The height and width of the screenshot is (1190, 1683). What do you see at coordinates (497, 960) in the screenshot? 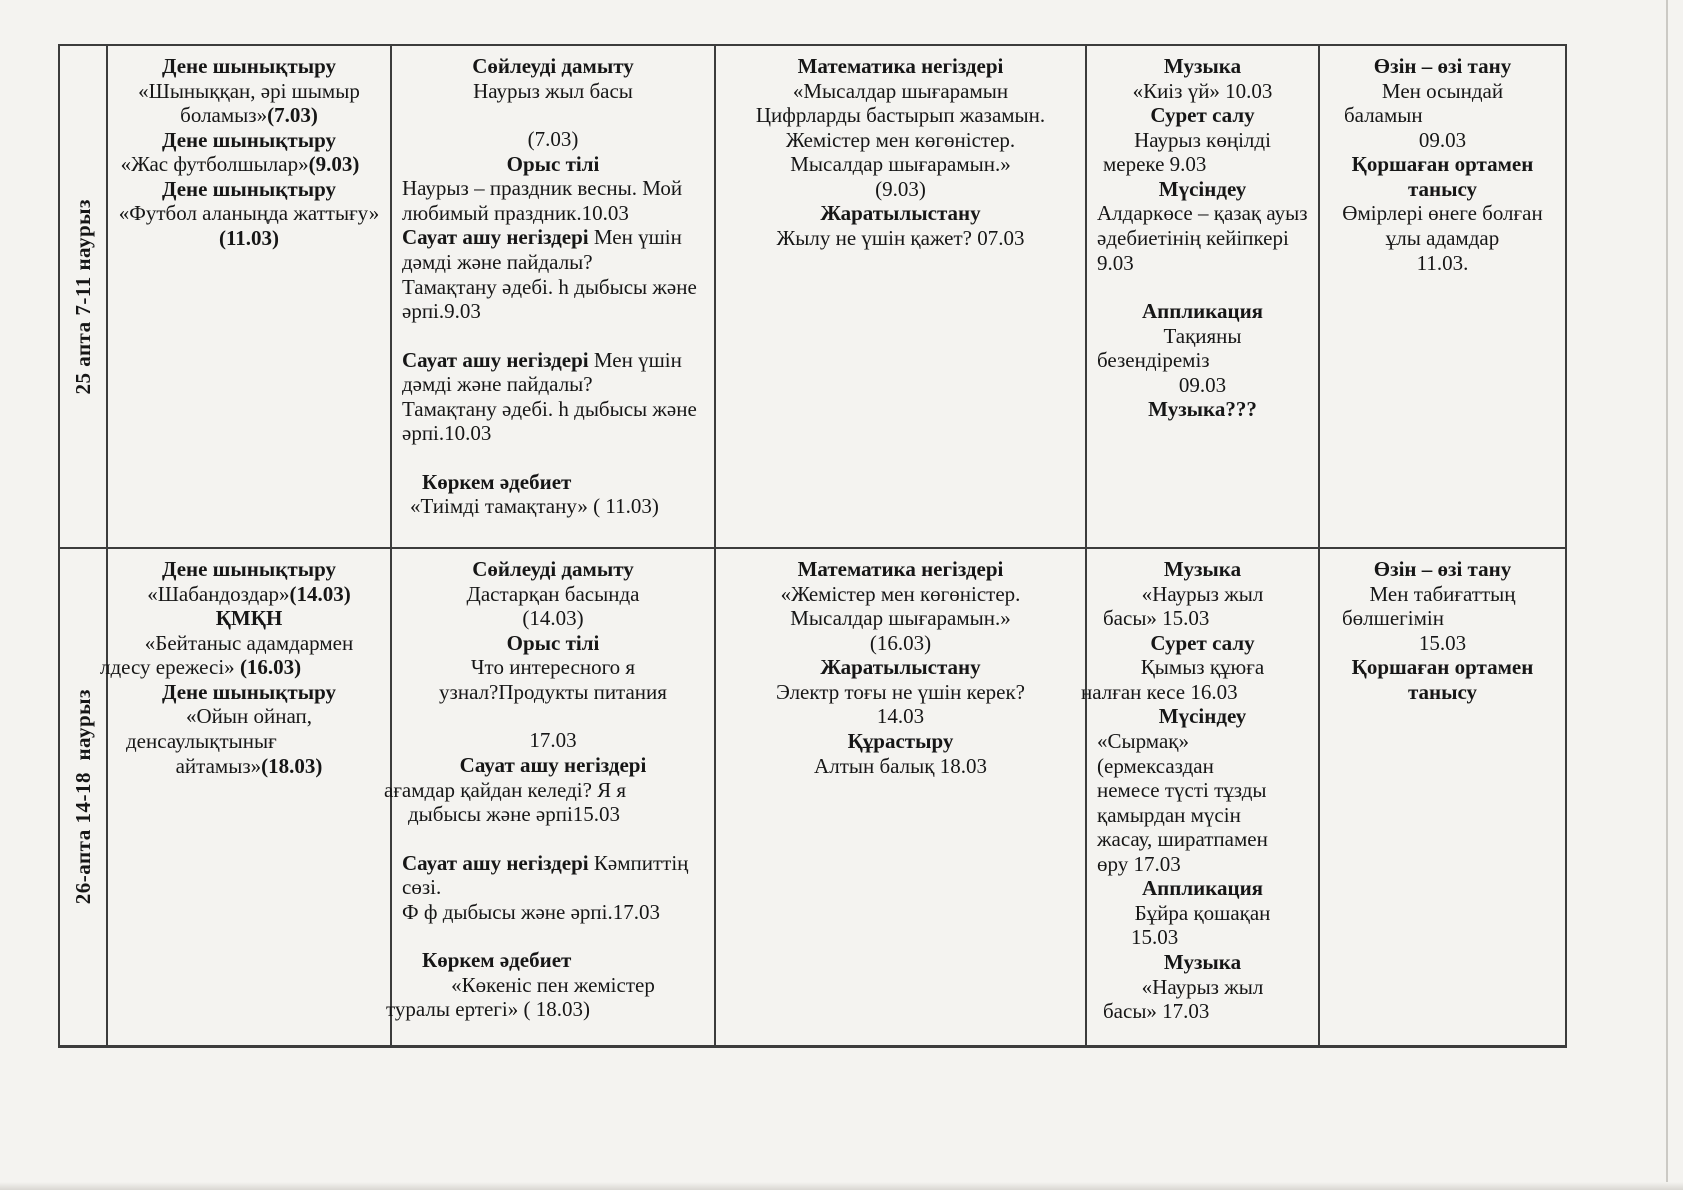
I see `text-run: Көркем әдебиет` at bounding box center [497, 960].